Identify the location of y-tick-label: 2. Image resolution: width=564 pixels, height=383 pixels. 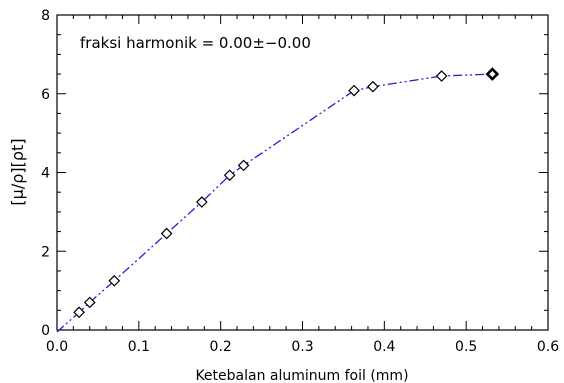
(45, 252).